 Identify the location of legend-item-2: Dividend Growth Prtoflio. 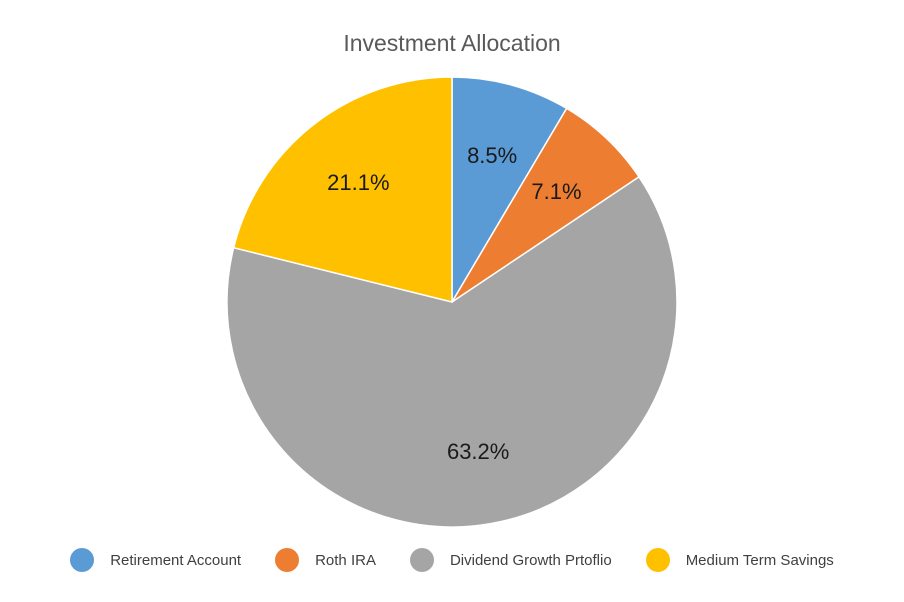
(510, 560).